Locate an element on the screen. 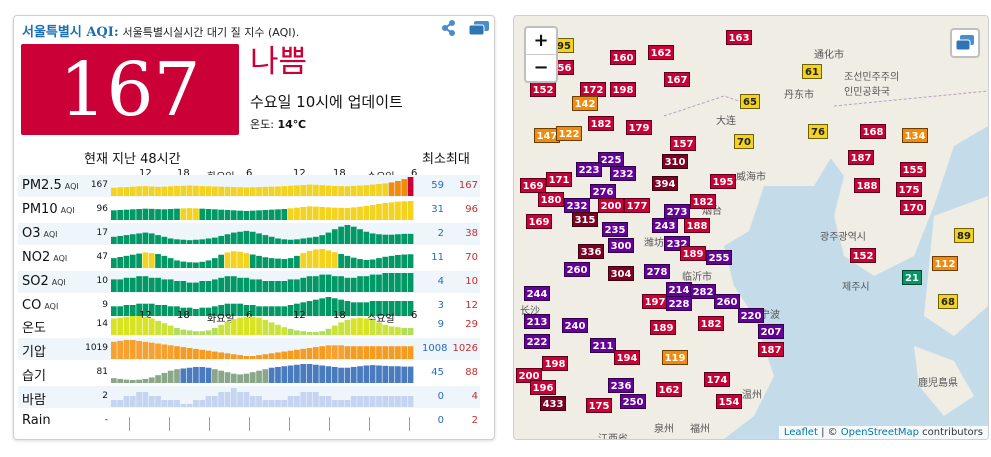  map-station-marker: 278 is located at coordinates (657, 271).